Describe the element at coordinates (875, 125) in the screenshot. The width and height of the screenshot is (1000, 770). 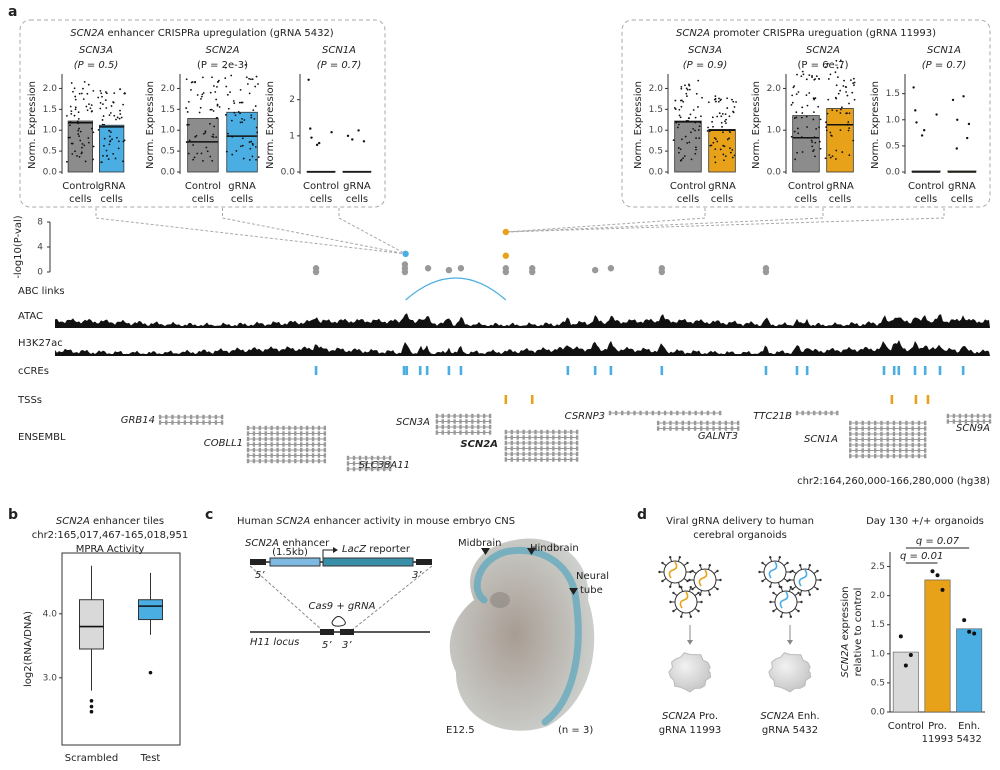
I see `y-axis-label: Norm. Expression` at that location.